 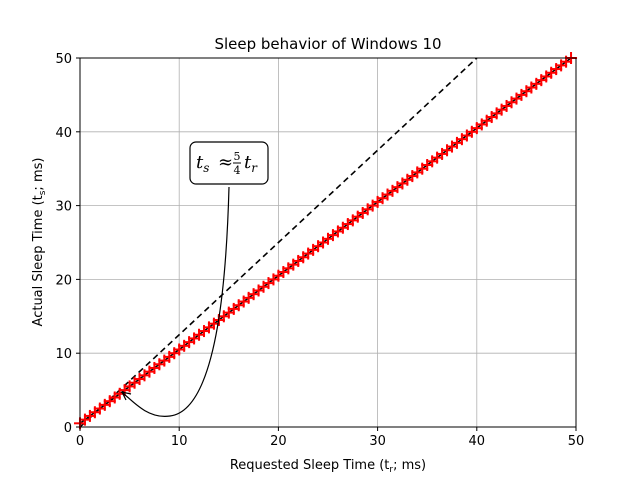 What do you see at coordinates (63, 59) in the screenshot?
I see `y-tick-label: 50` at bounding box center [63, 59].